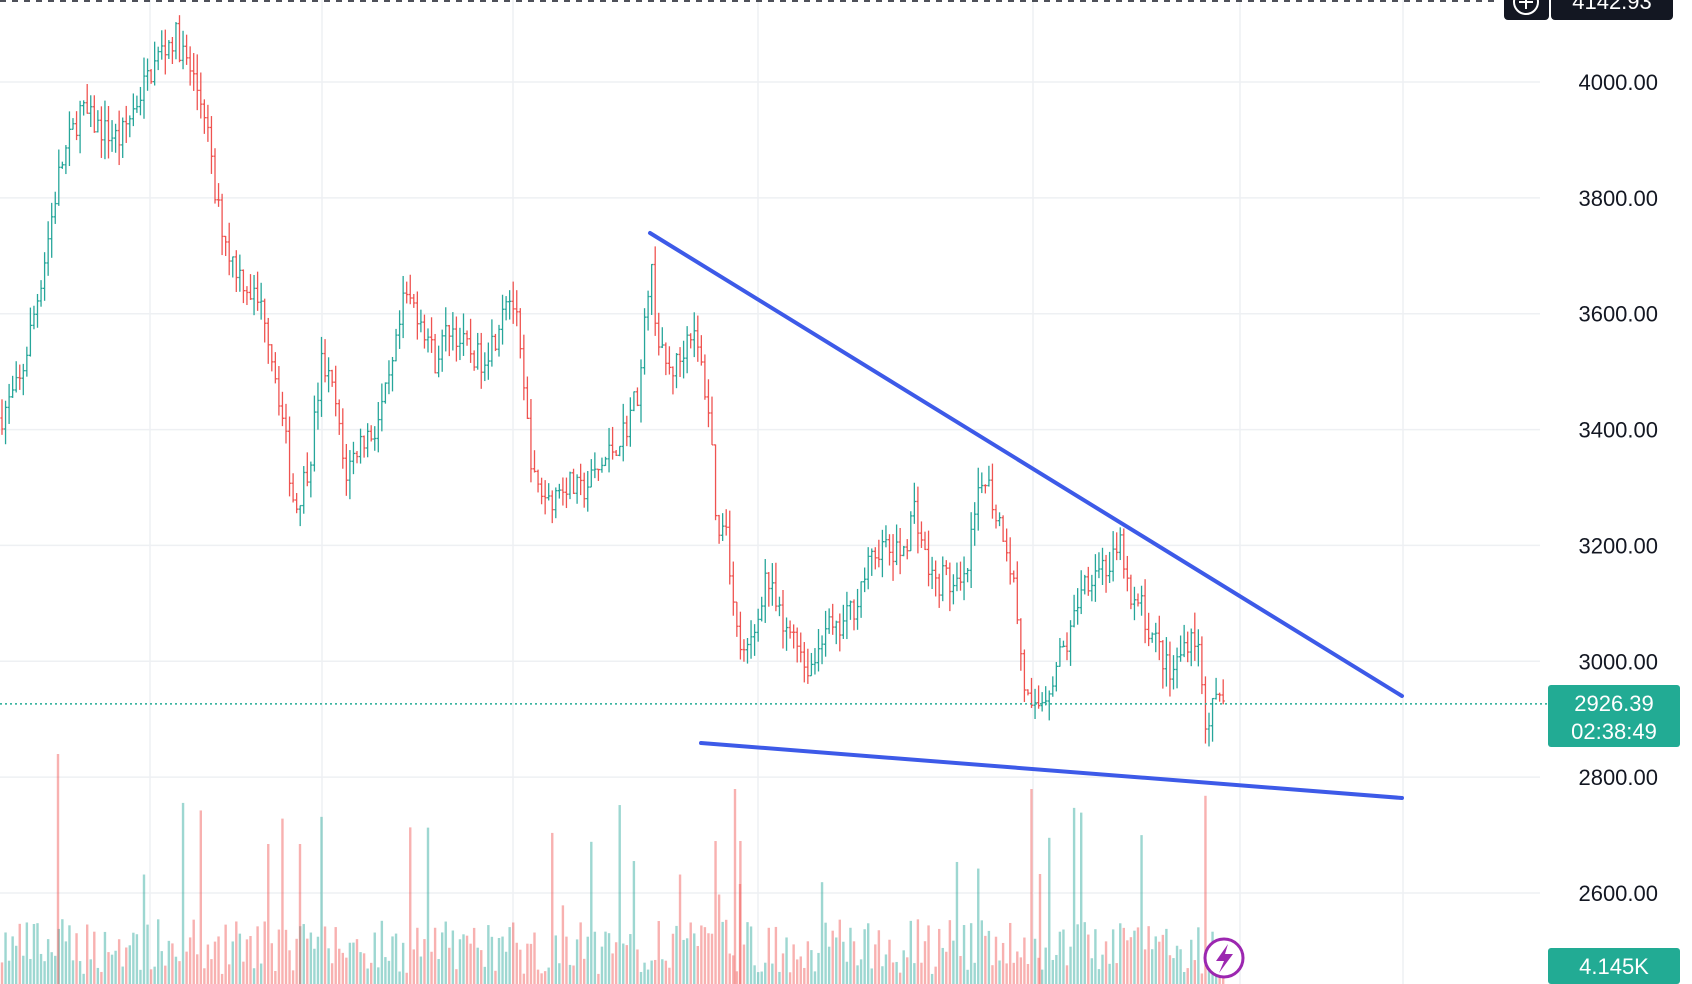 Image resolution: width=1692 pixels, height=984 pixels. Describe the element at coordinates (1614, 731) in the screenshot. I see `countdown-text: 02:38:49` at that location.